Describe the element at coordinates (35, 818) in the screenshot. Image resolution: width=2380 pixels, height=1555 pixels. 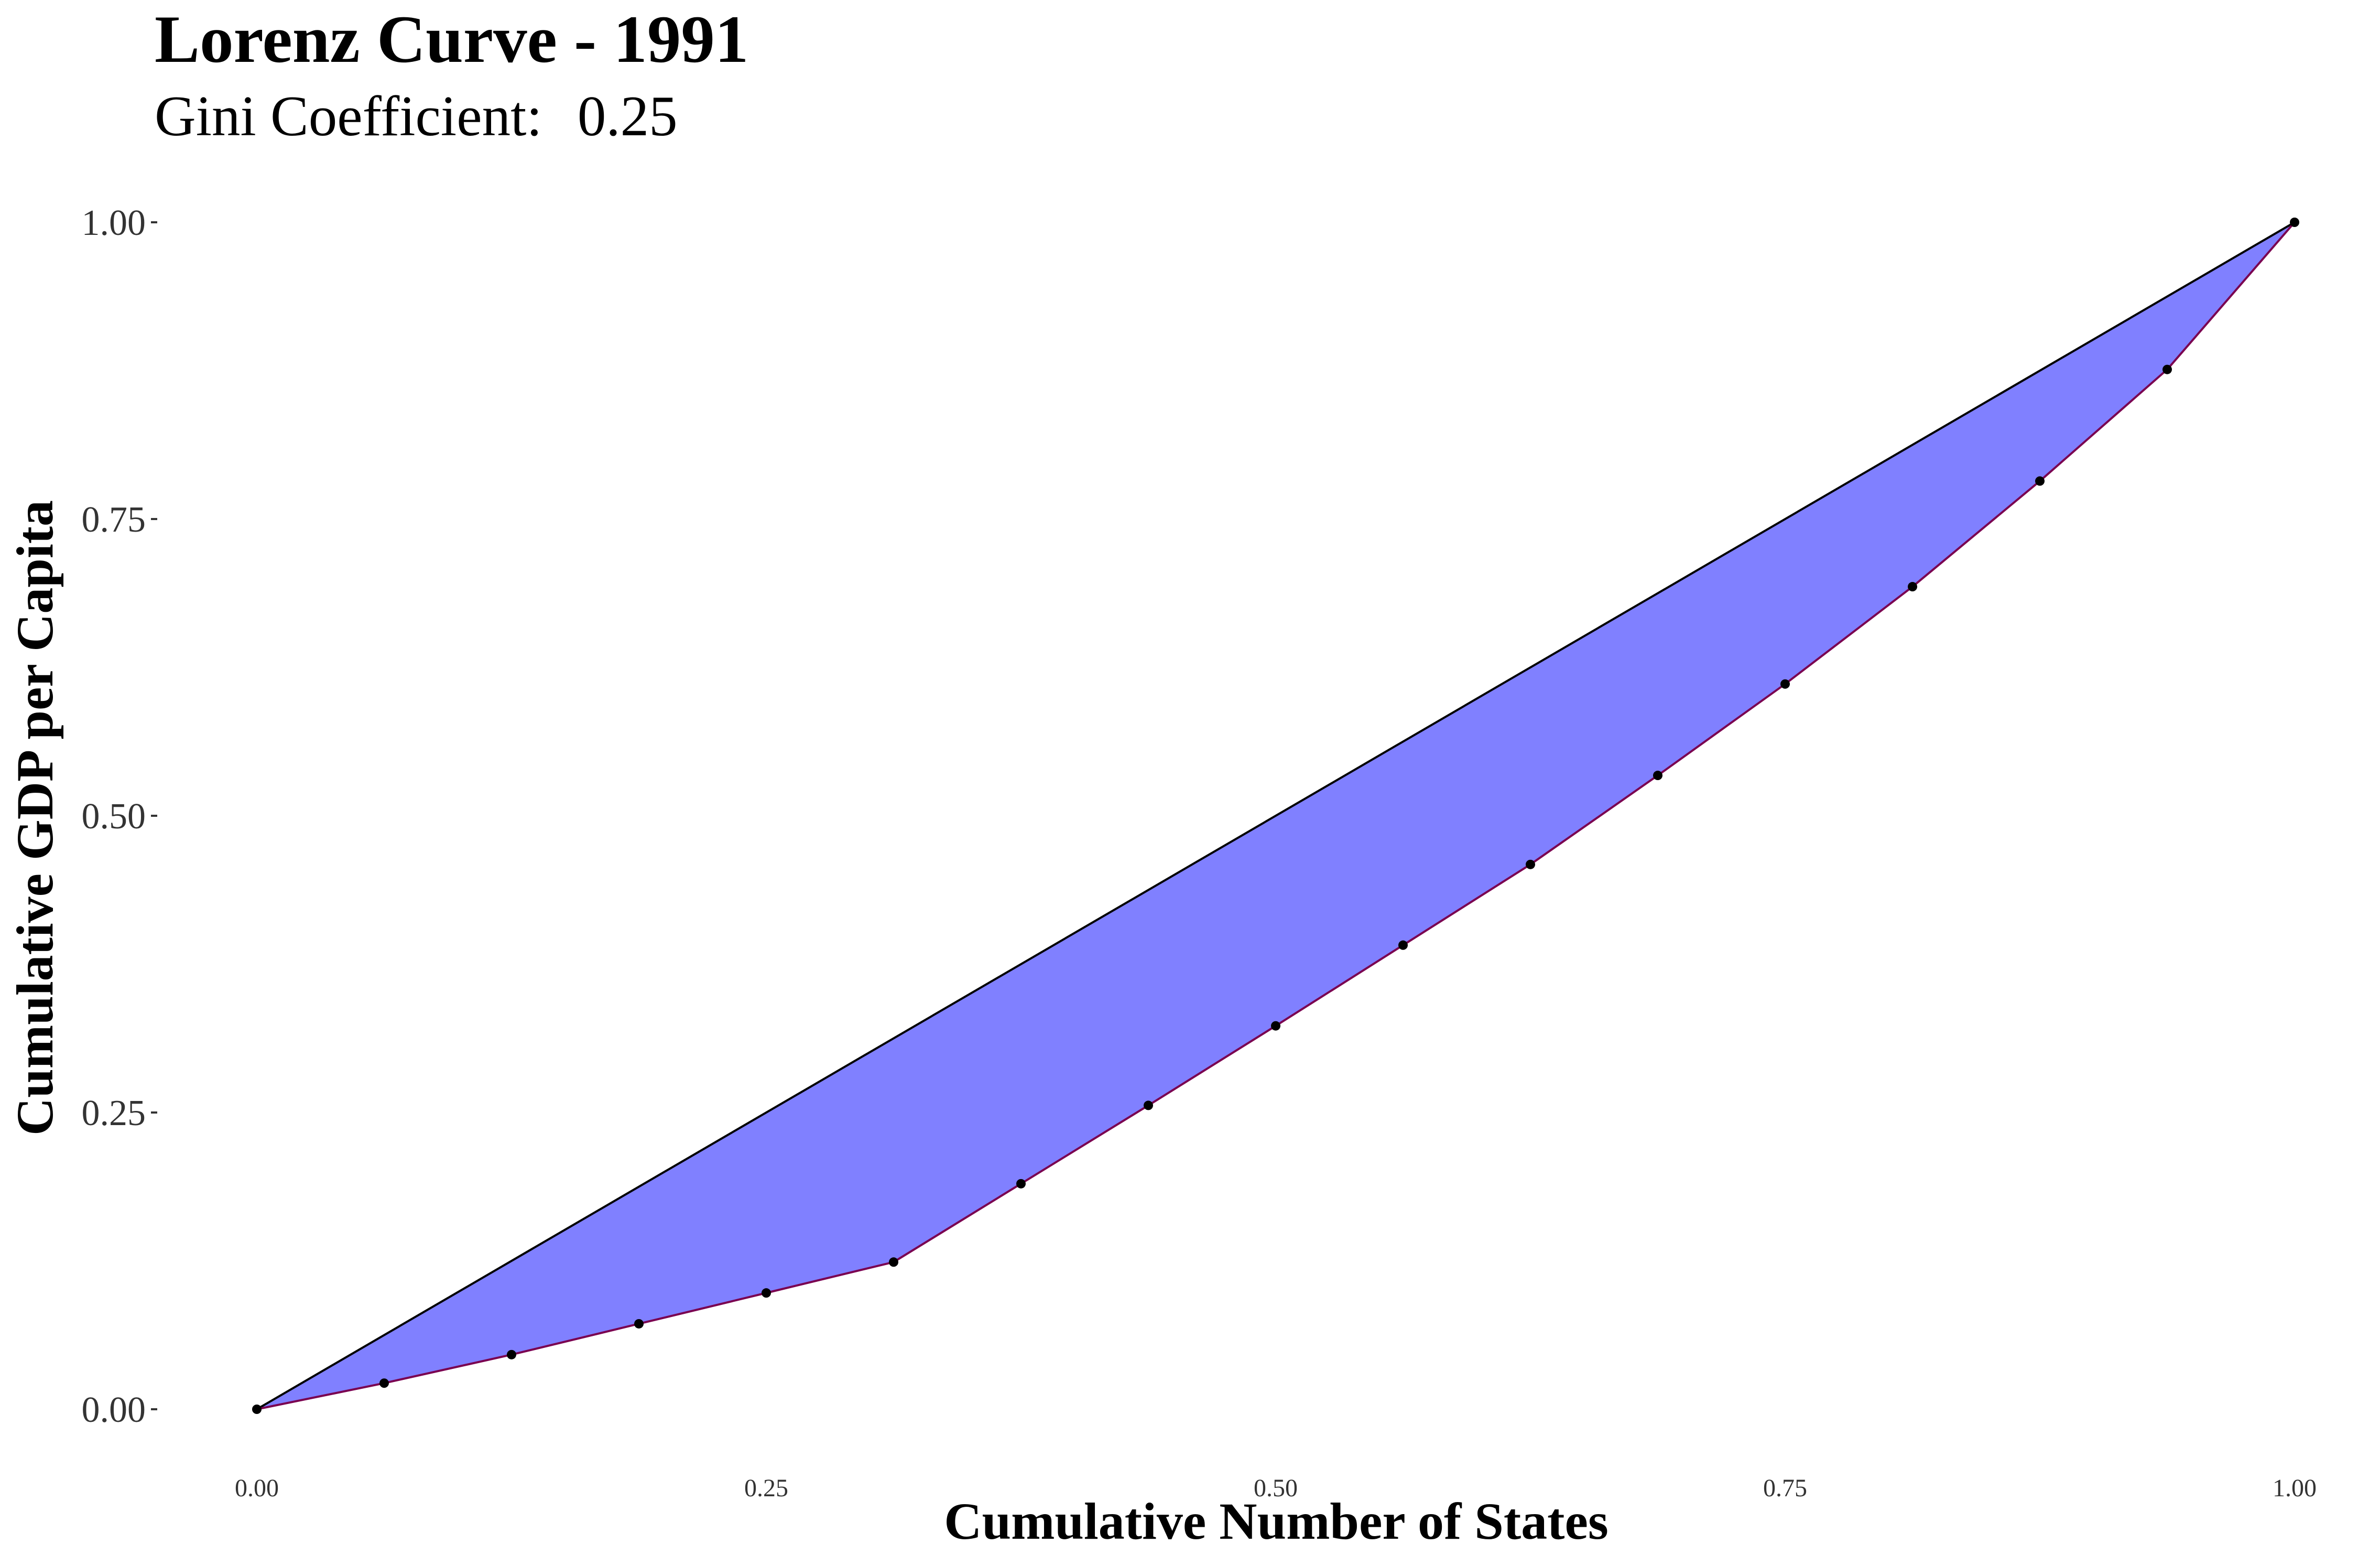
I see `y-axis-title: Cumulative GDP per Capita` at that location.